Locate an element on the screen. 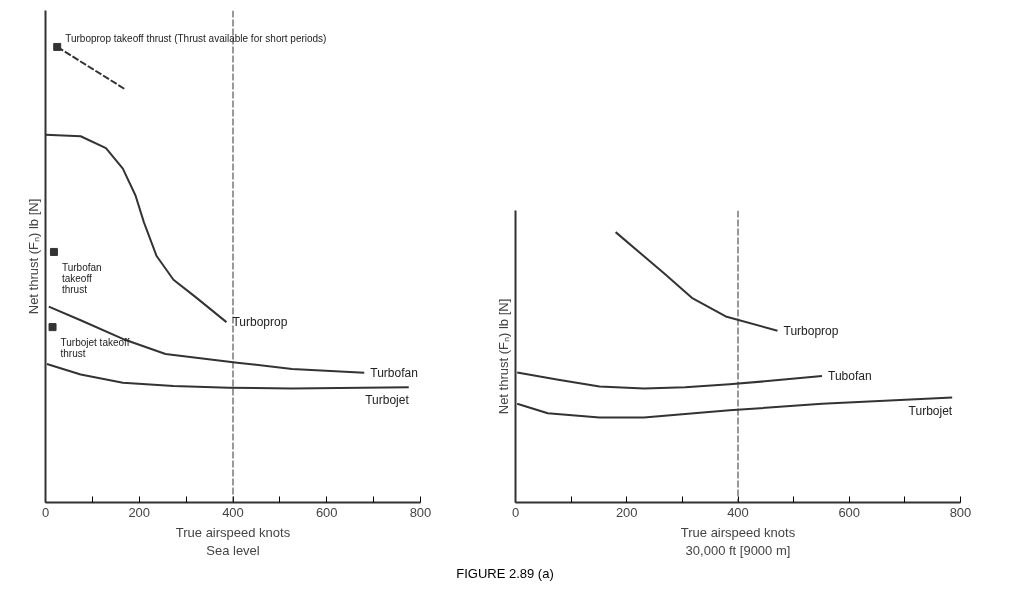 The image size is (1019, 590). x-axis-title: True airspeed knots 30,000 ft [9000 m] is located at coordinates (738, 541).